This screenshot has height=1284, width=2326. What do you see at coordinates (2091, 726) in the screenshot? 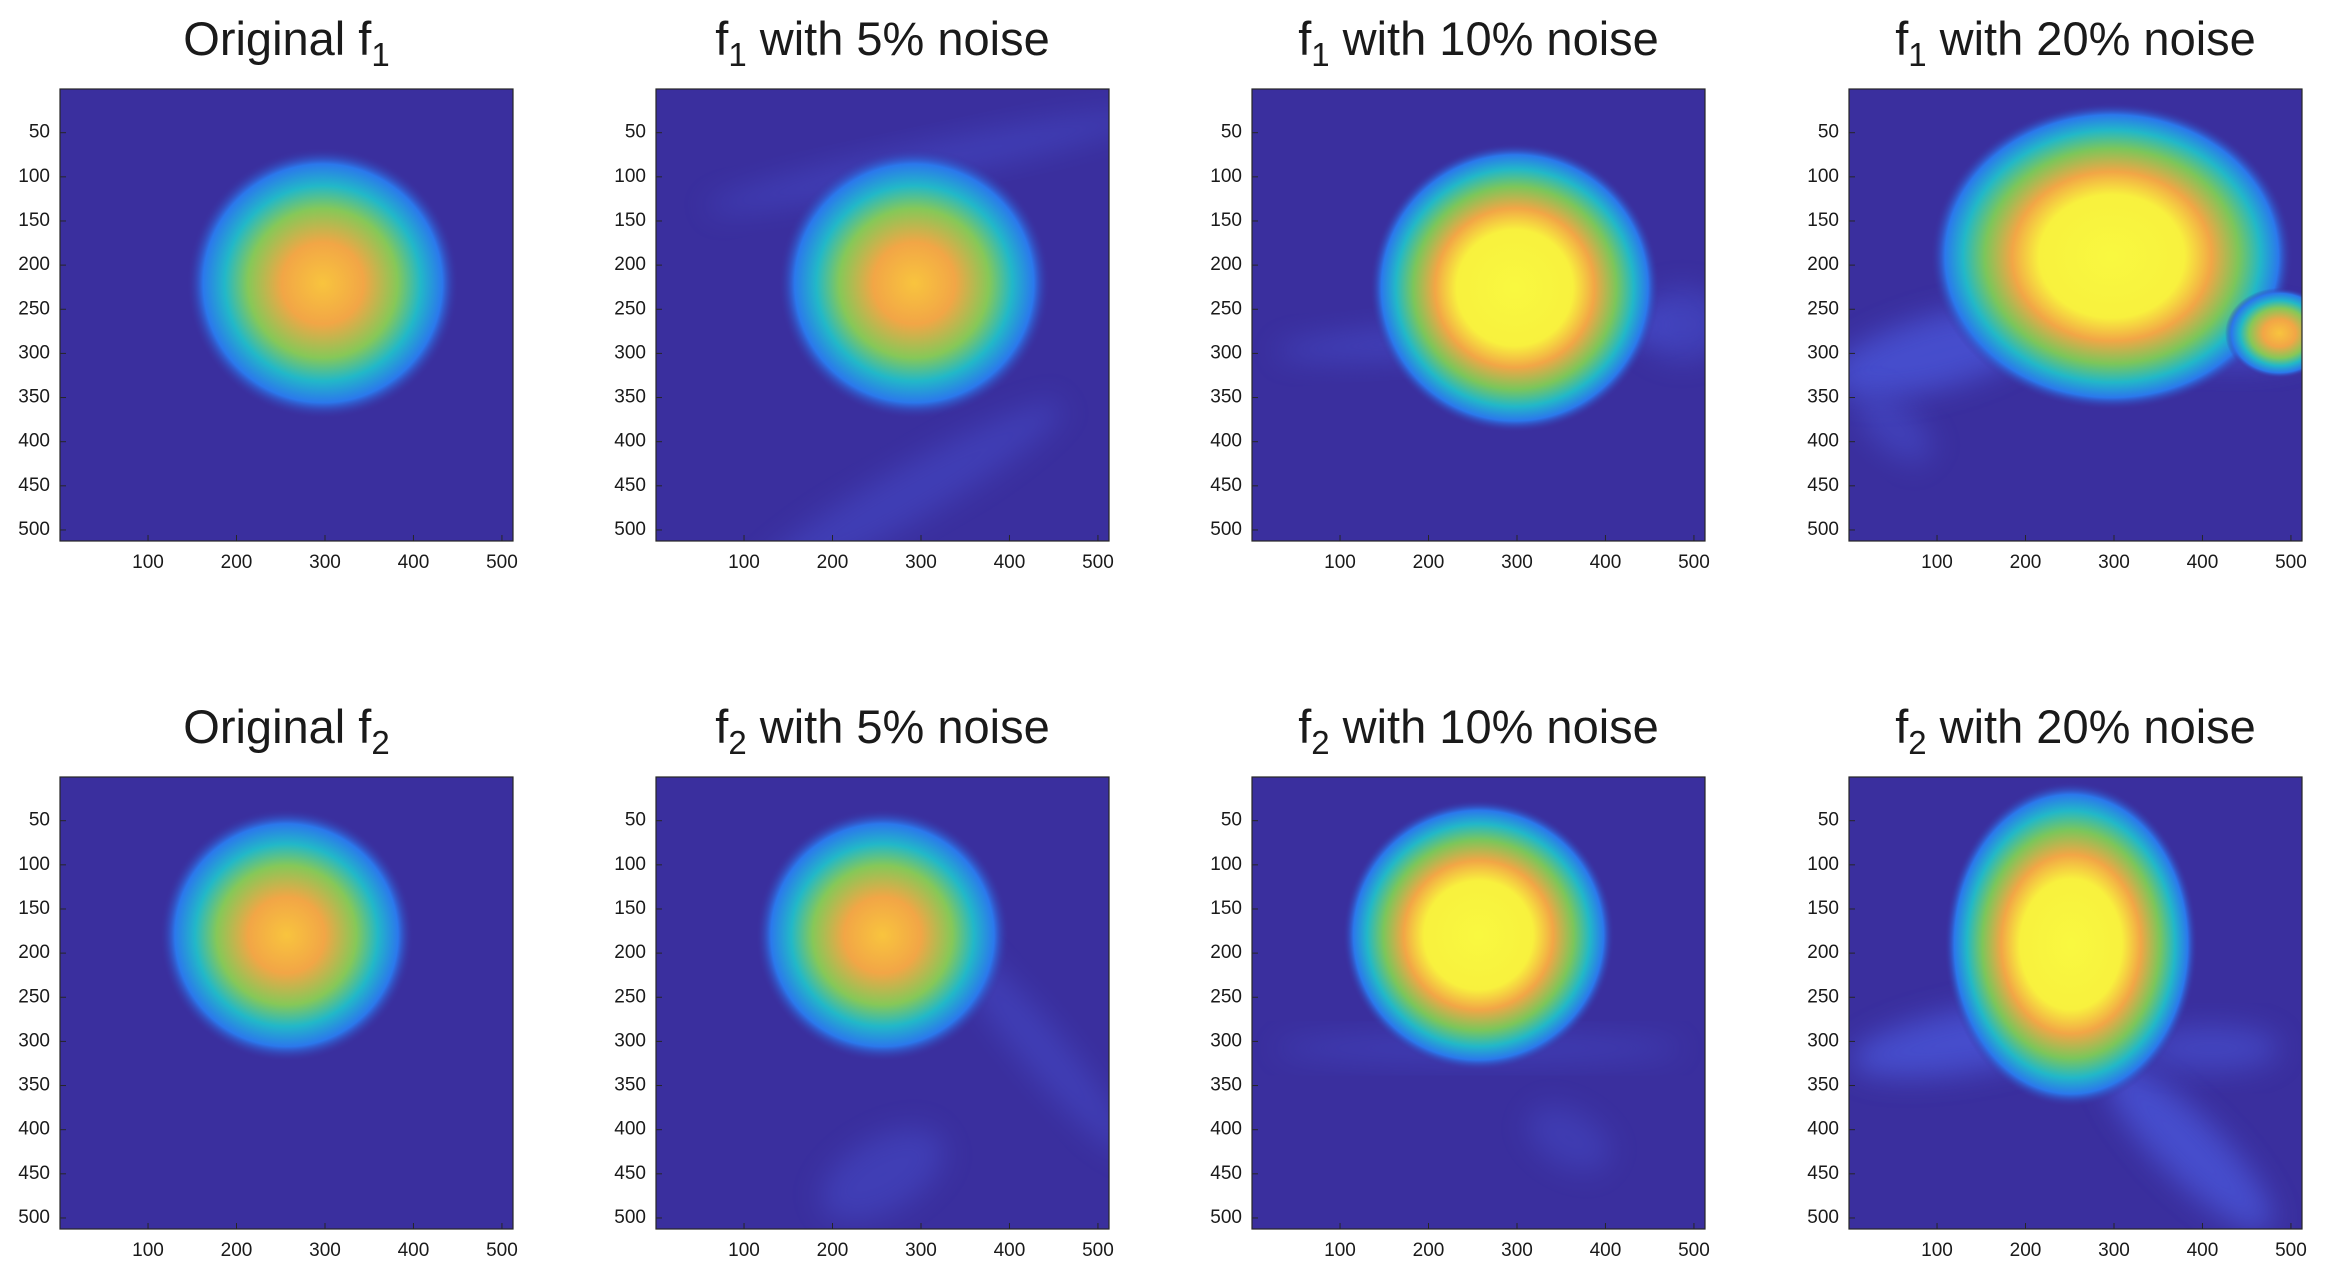
I see `title-text: with 20% noise` at bounding box center [2091, 726].